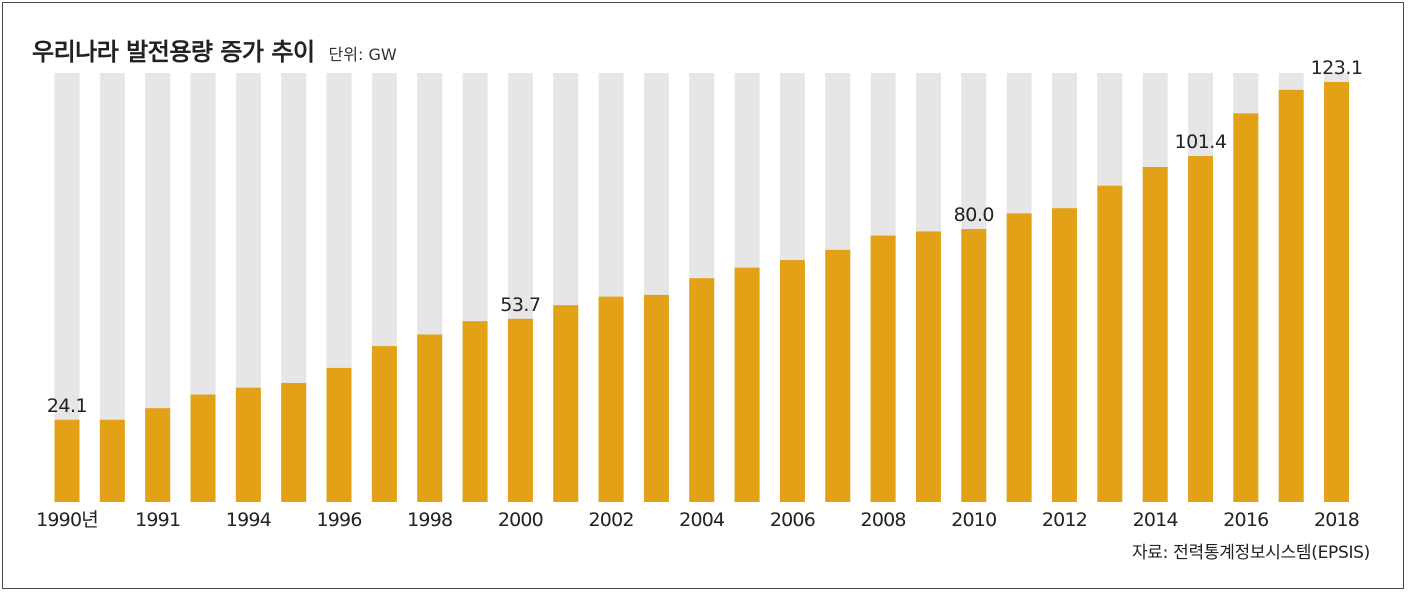  What do you see at coordinates (974, 215) in the screenshot?
I see `data-label: 80.0` at bounding box center [974, 215].